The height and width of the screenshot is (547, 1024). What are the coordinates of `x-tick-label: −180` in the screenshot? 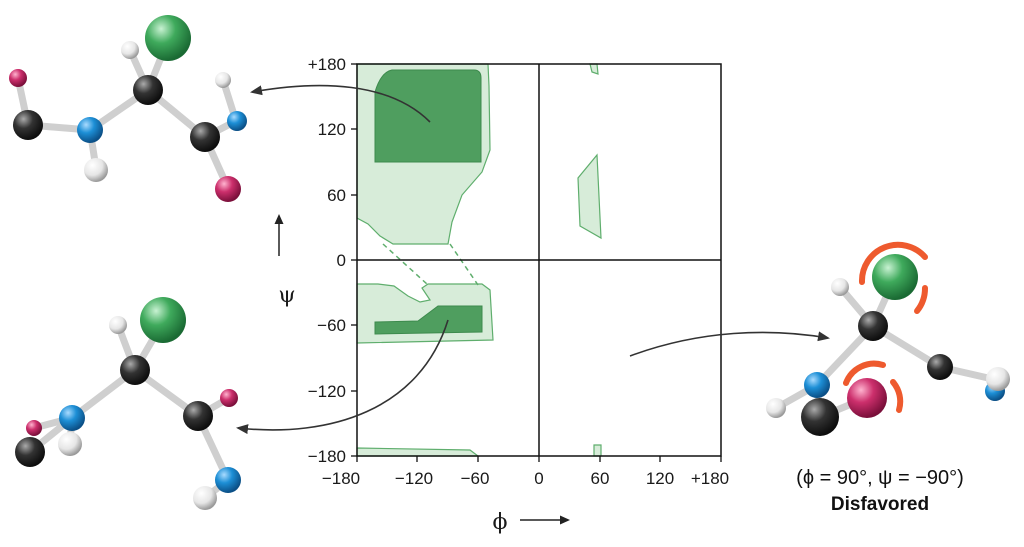 It's located at (341, 478).